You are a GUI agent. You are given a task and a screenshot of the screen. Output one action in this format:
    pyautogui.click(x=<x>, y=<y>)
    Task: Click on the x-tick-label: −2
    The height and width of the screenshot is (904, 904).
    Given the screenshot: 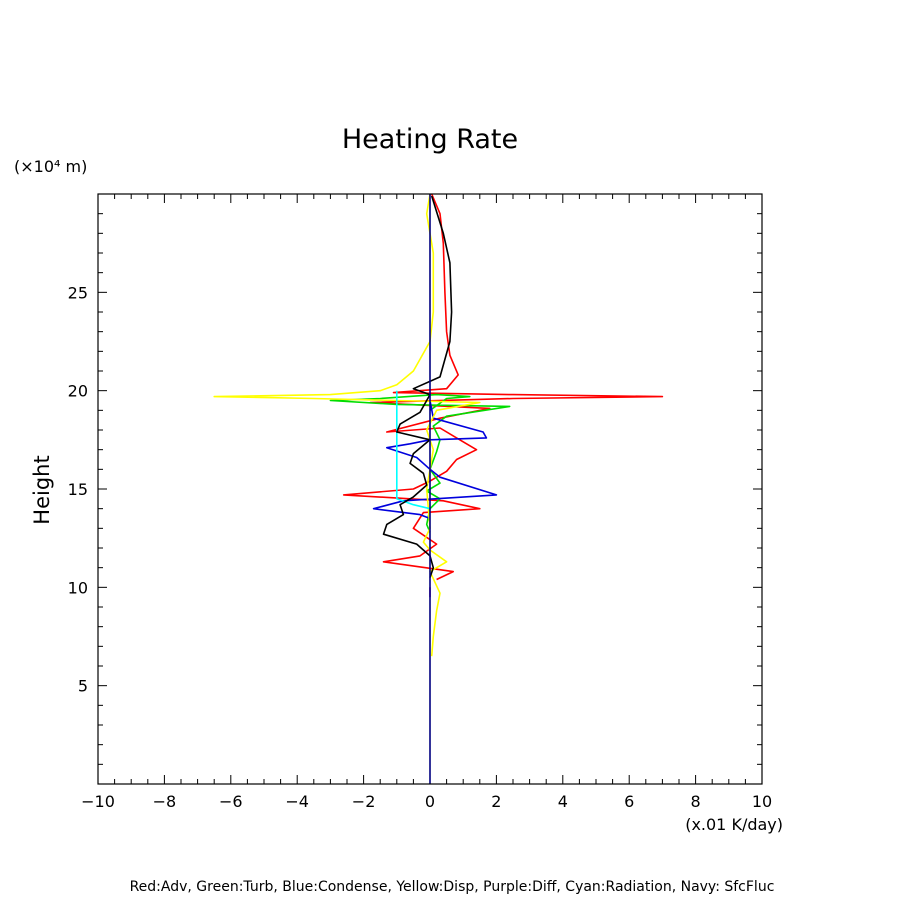 What is the action you would take?
    pyautogui.click(x=364, y=801)
    